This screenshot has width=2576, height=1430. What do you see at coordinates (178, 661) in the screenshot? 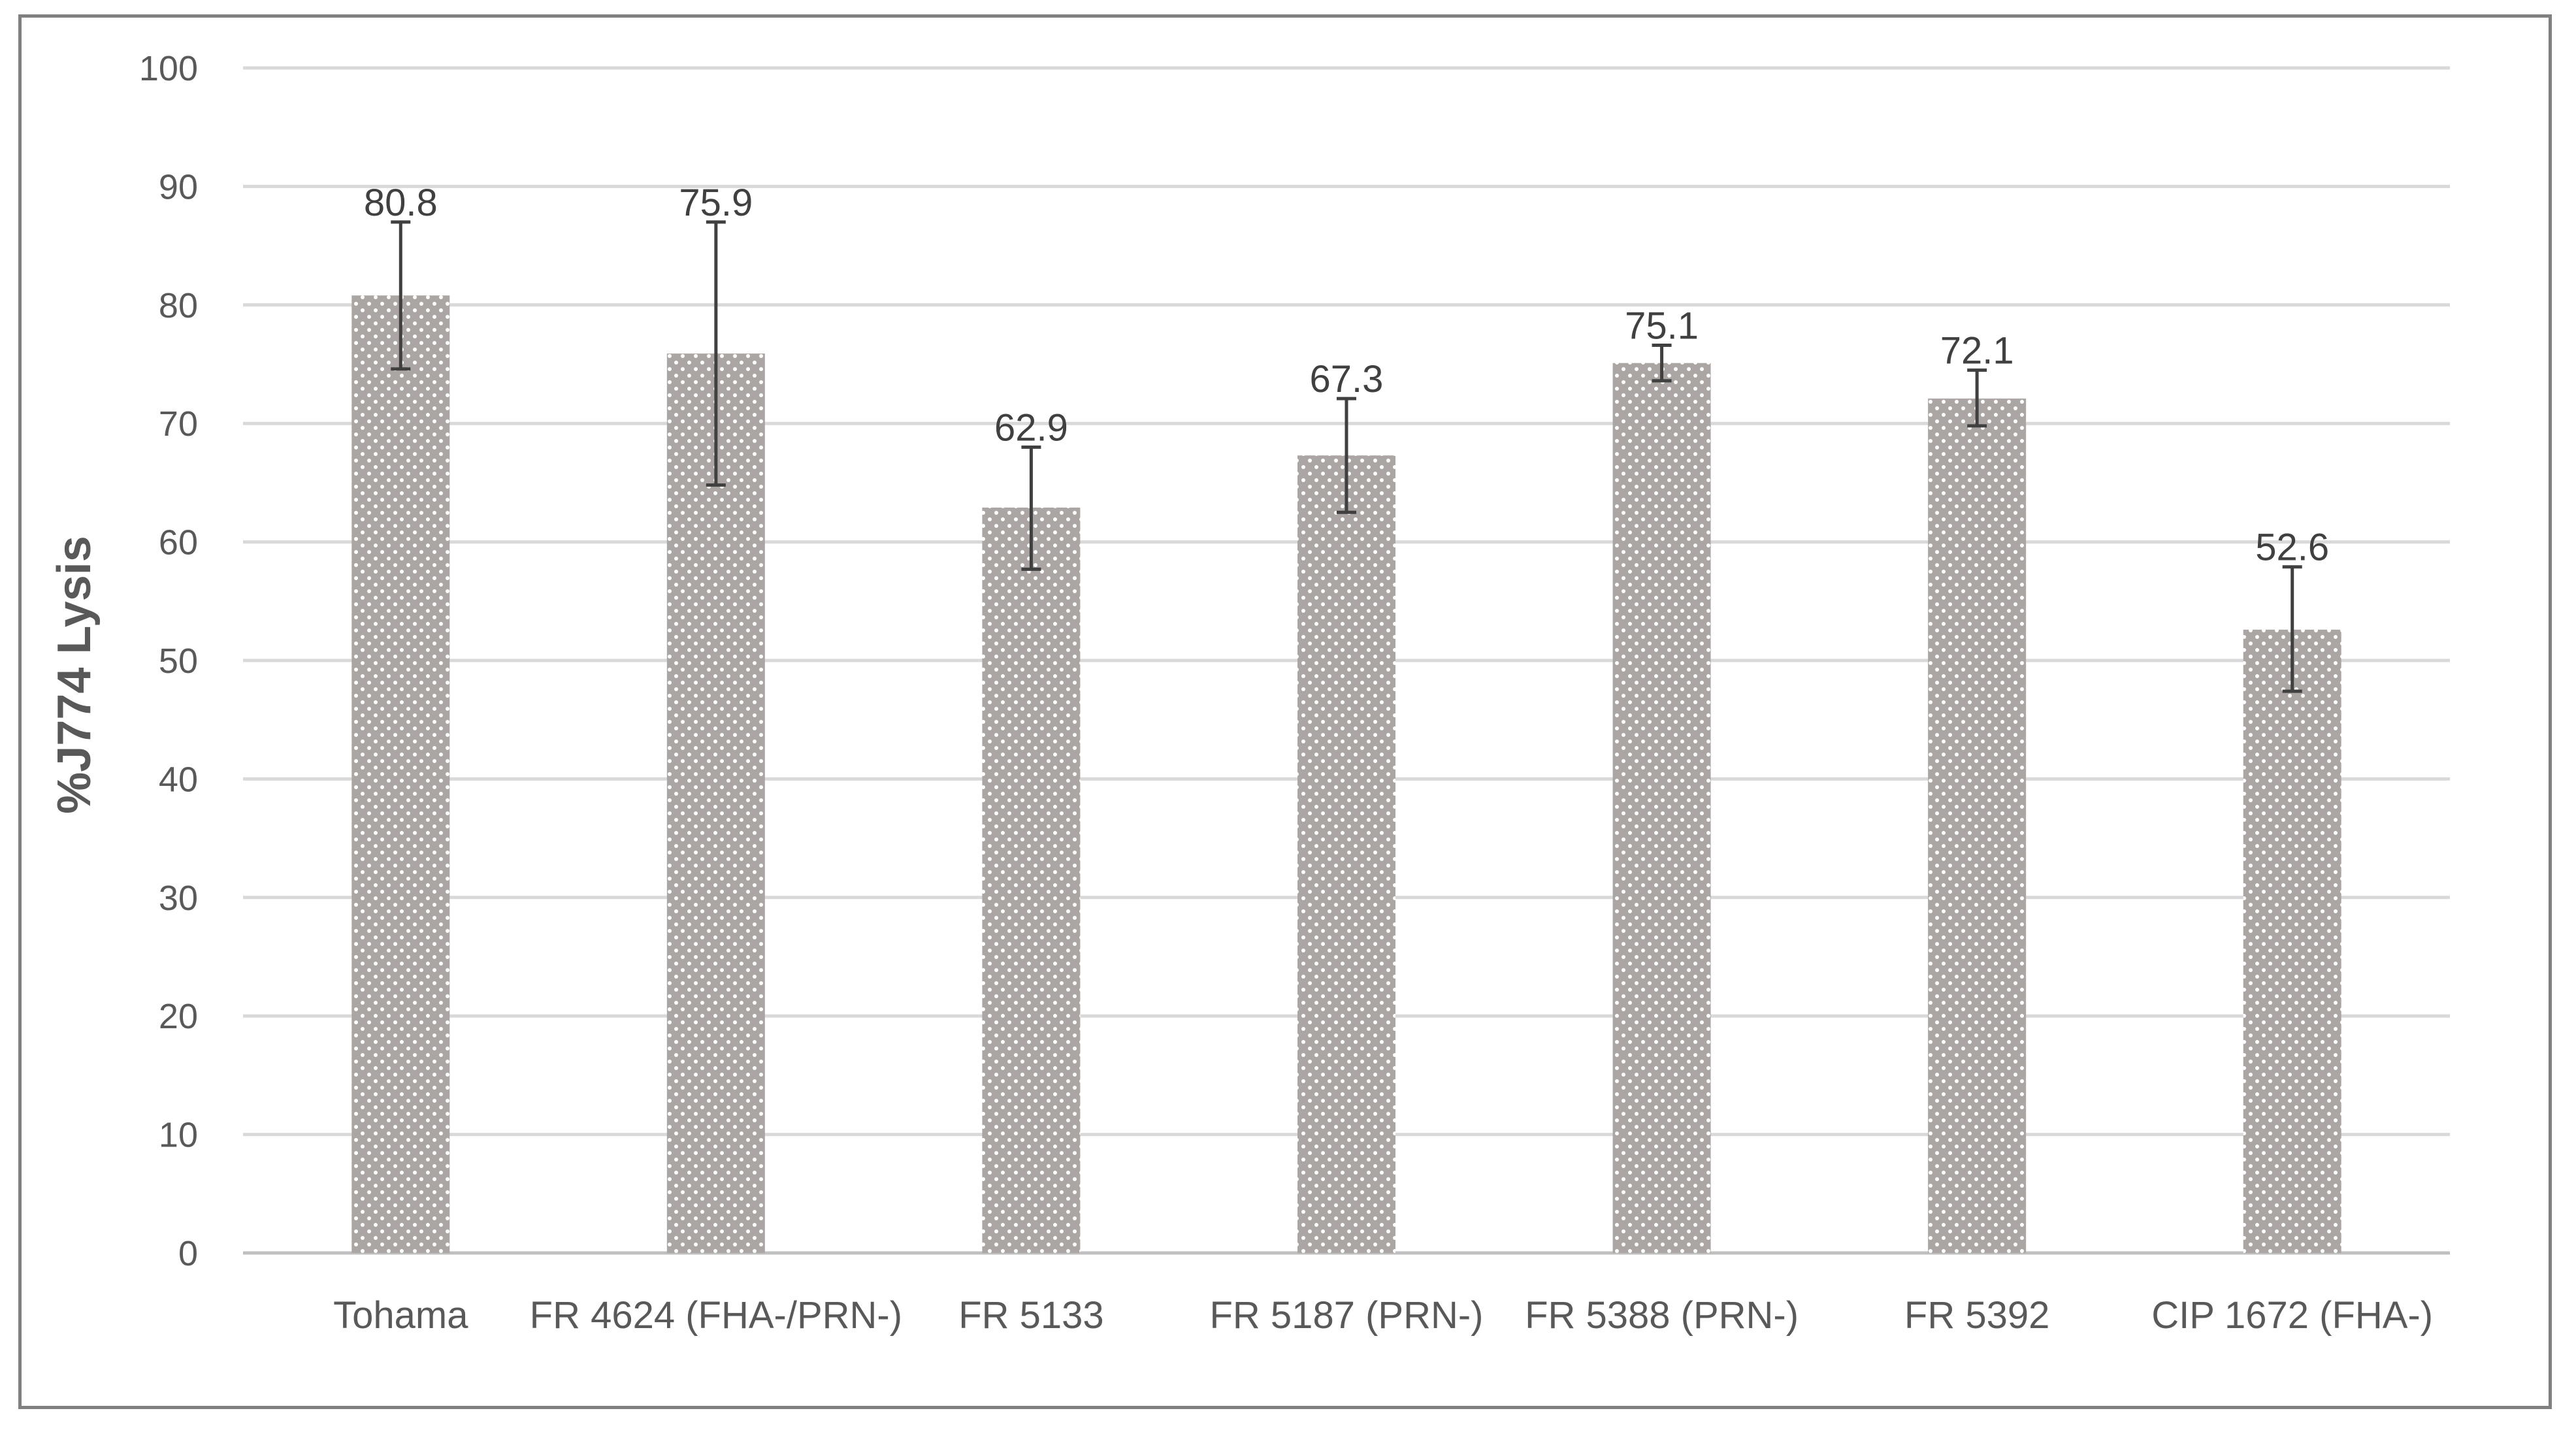
I see `y-tick-label: 50` at bounding box center [178, 661].